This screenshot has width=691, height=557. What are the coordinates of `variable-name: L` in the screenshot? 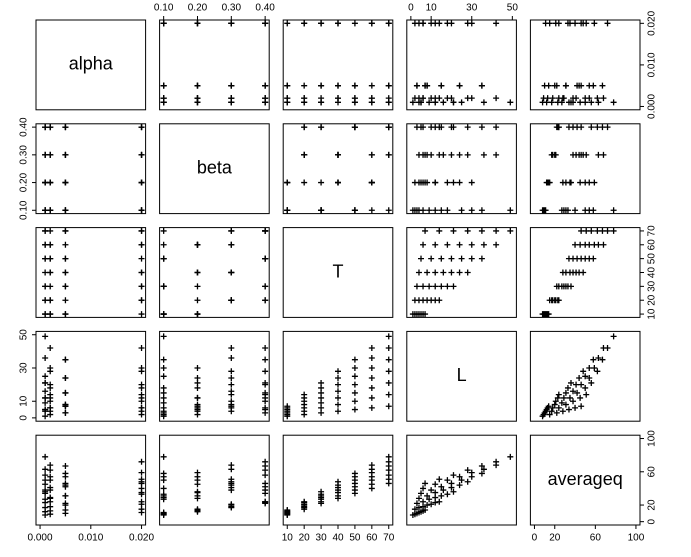 It's located at (462, 375).